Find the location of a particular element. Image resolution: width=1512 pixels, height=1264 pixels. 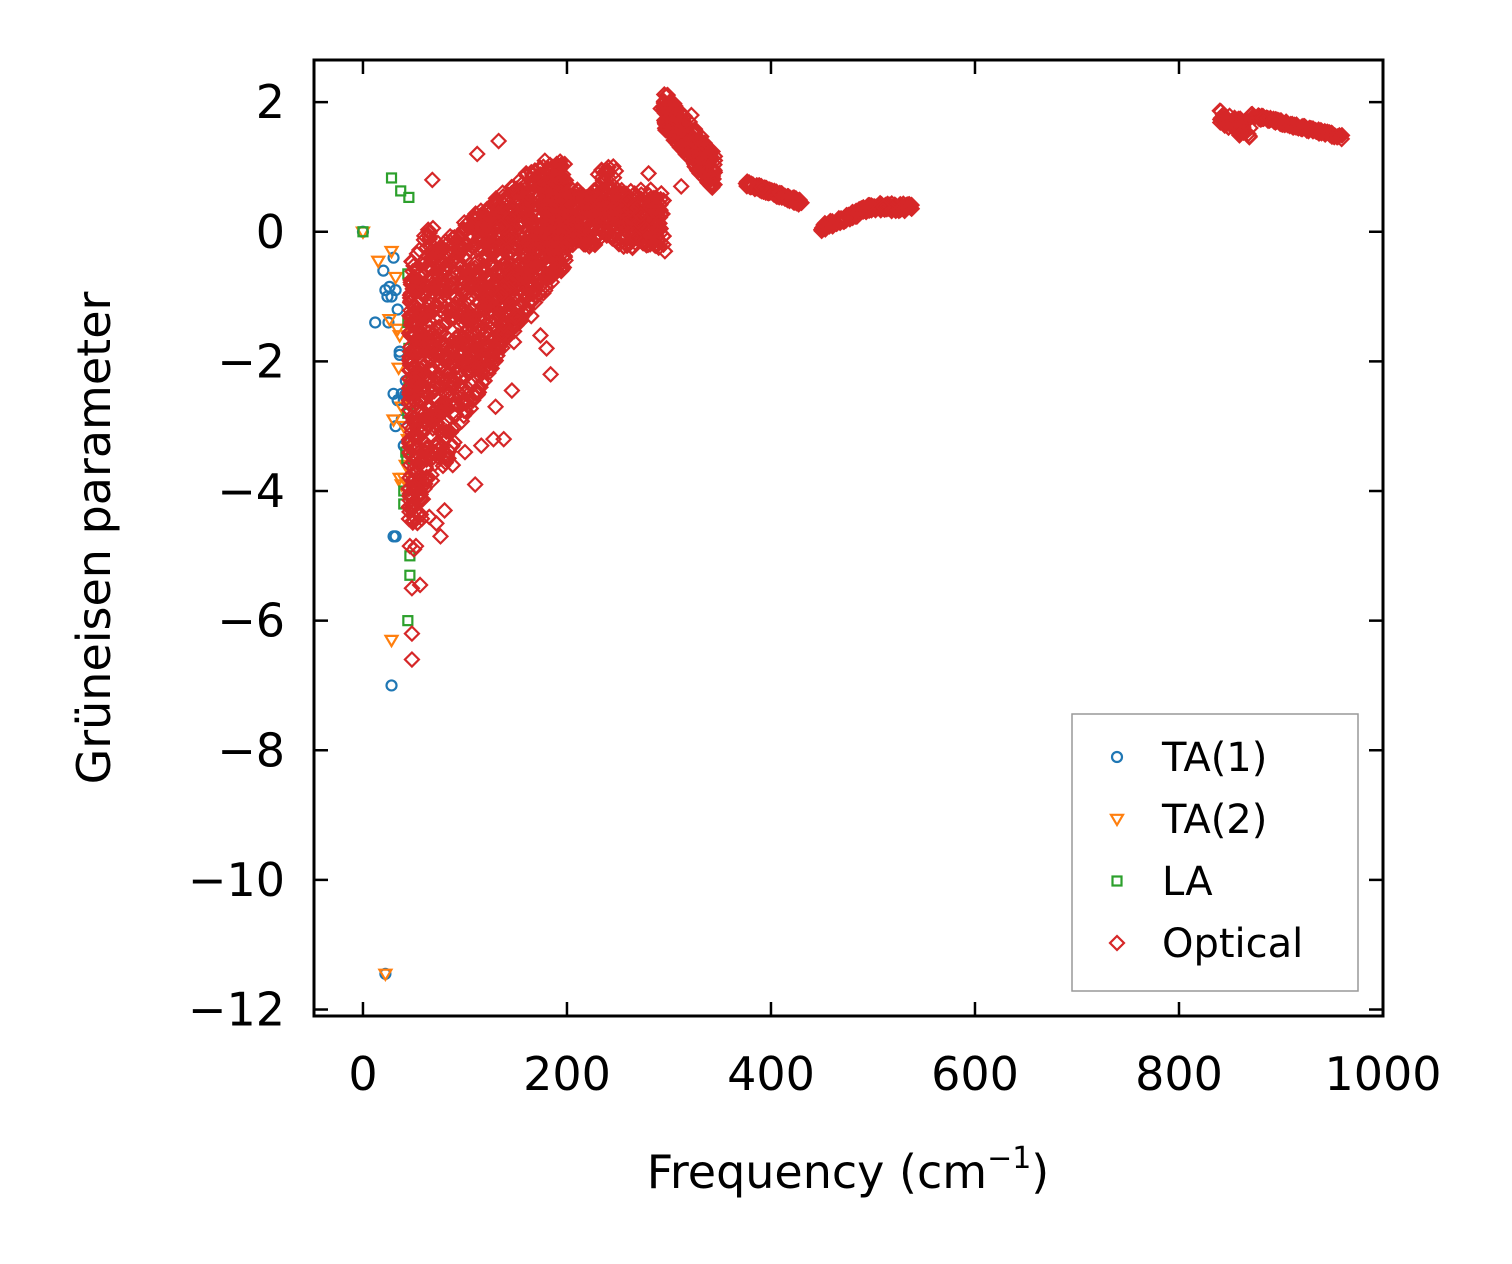

y-tick-label: −2 is located at coordinates (251, 361).